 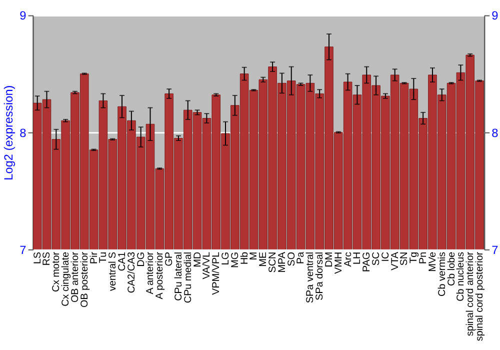 I want to click on x-tick-label: RS, so click(x=47, y=258).